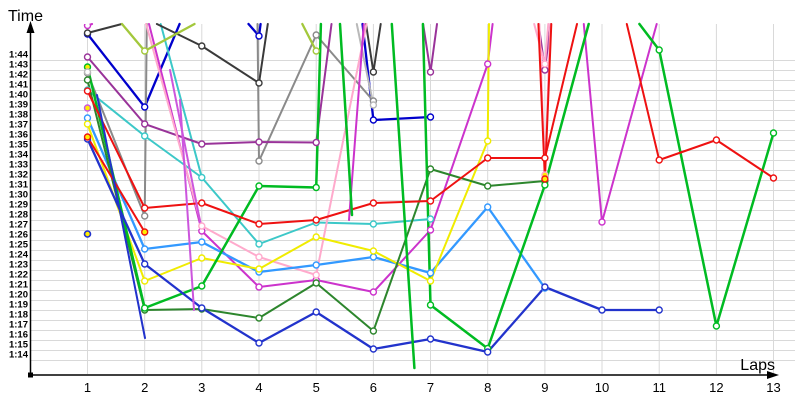 The width and height of the screenshot is (800, 405). Describe the element at coordinates (18, 225) in the screenshot. I see `svg-text: 1:27` at that location.